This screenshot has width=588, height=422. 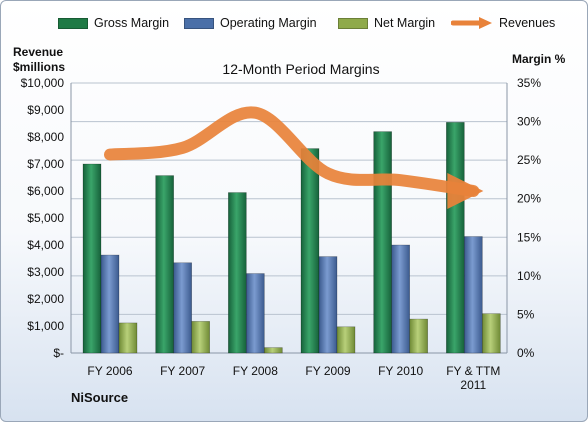 What do you see at coordinates (405, 23) in the screenshot?
I see `legend-label-net: Net Margin` at bounding box center [405, 23].